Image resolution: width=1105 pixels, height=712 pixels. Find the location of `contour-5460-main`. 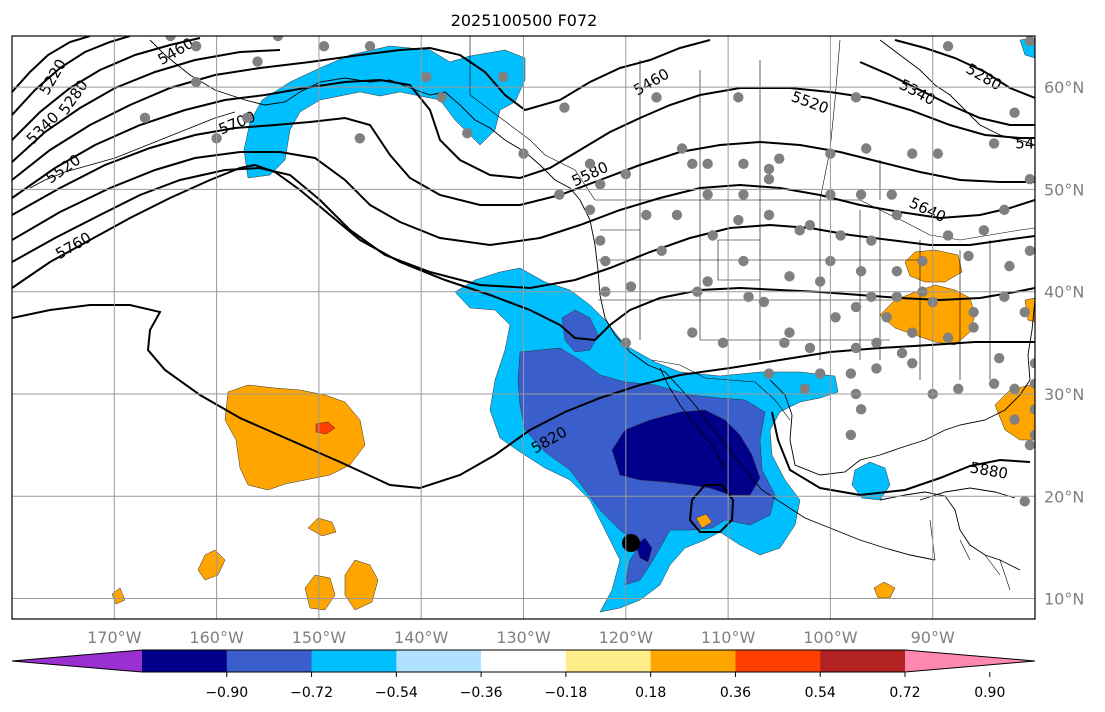

contour-5460-main is located at coordinates (361, 110).